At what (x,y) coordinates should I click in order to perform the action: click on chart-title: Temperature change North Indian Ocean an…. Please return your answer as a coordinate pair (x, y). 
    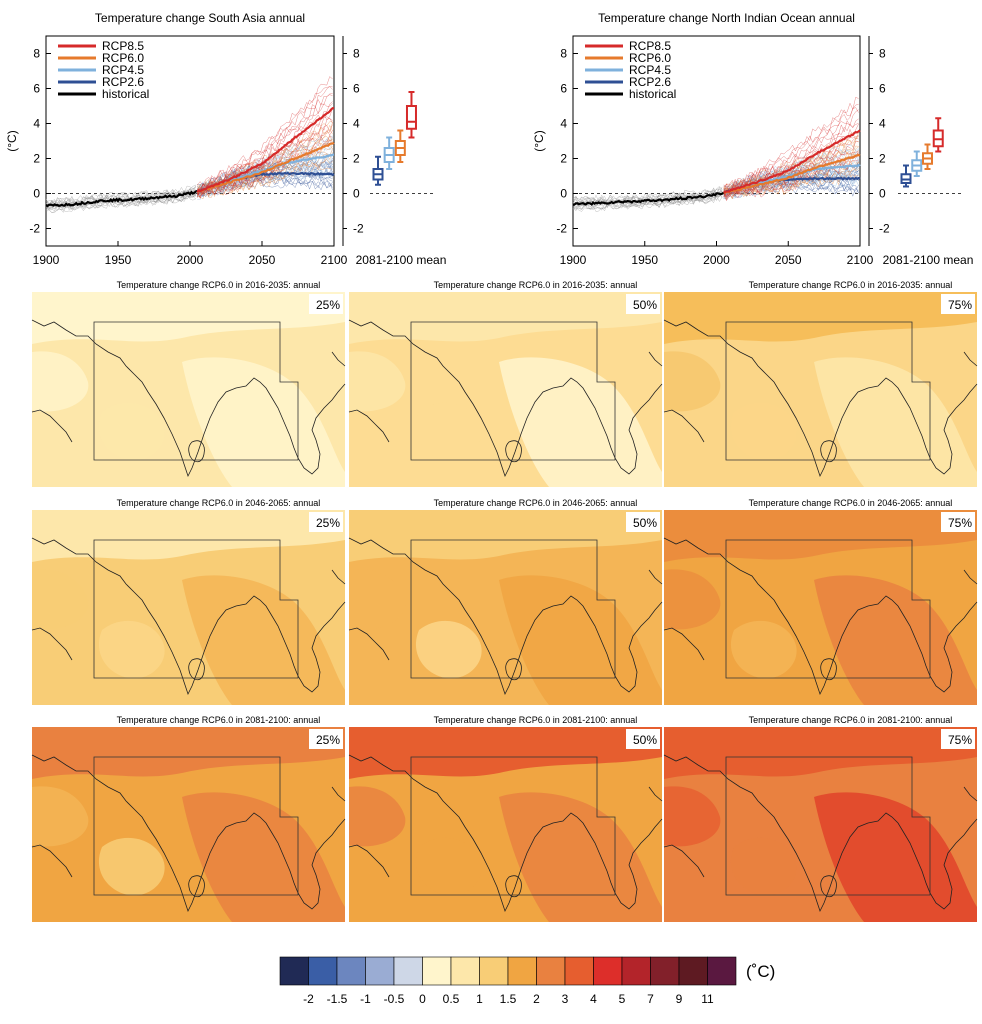
    Looking at the image, I should click on (726, 18).